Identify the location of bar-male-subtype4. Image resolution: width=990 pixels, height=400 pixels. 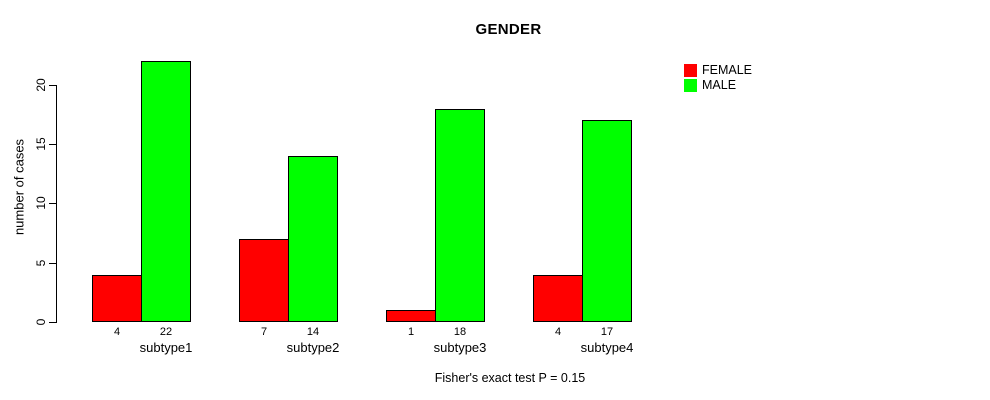
(607, 221).